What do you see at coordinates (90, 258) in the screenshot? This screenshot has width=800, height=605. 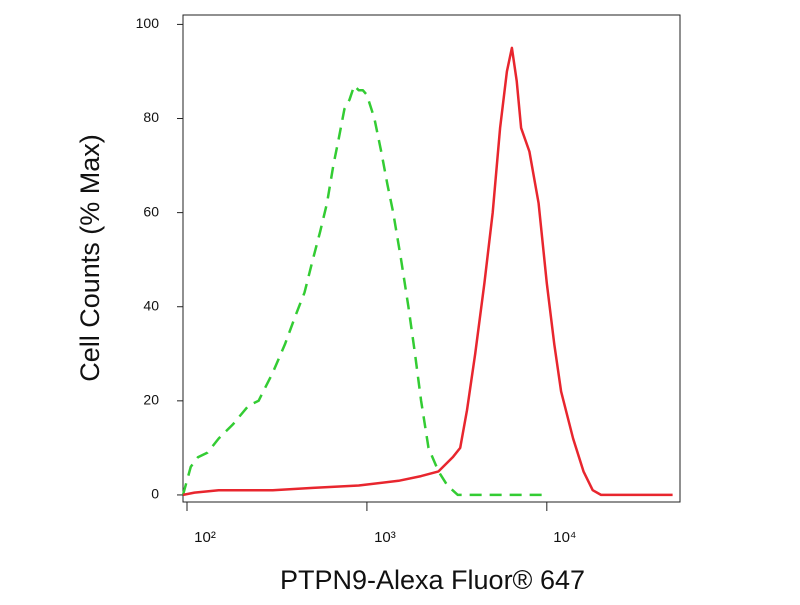 I see `y-axis-label: Cell Counts (% Max)` at bounding box center [90, 258].